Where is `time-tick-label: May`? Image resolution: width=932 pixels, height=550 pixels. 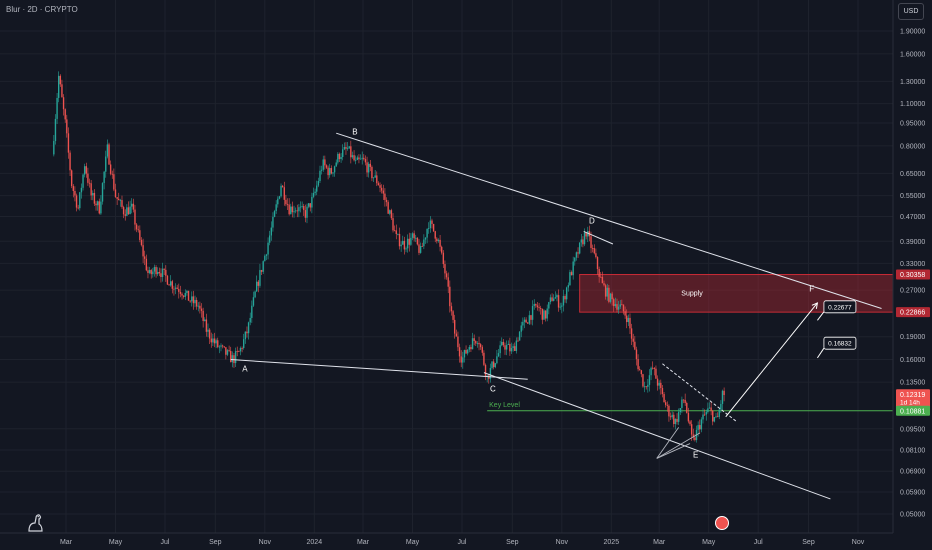
time-tick-label: May is located at coordinates (413, 542).